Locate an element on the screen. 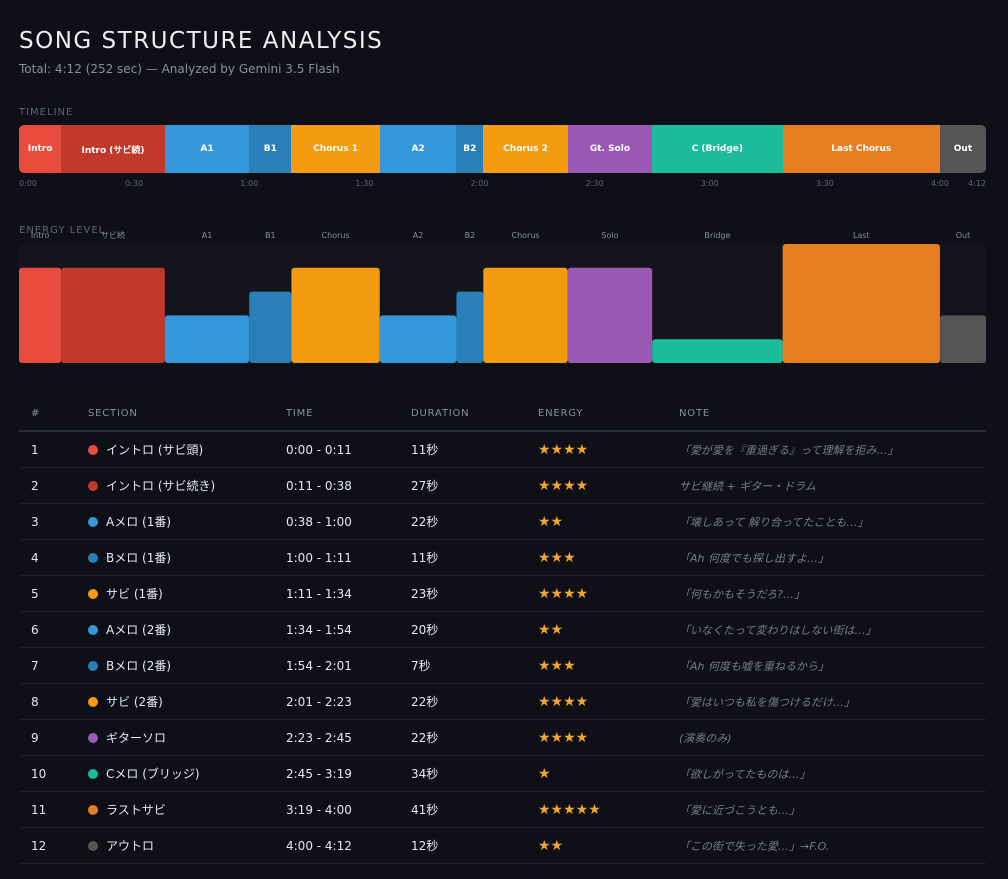  row-section-label: Aメロ (1番) is located at coordinates (139, 522).